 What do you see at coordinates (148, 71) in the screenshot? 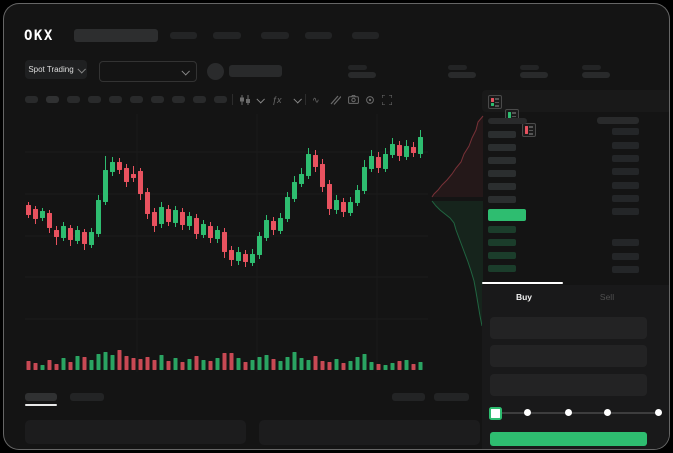
I see `pair-selector-dropdown` at bounding box center [148, 71].